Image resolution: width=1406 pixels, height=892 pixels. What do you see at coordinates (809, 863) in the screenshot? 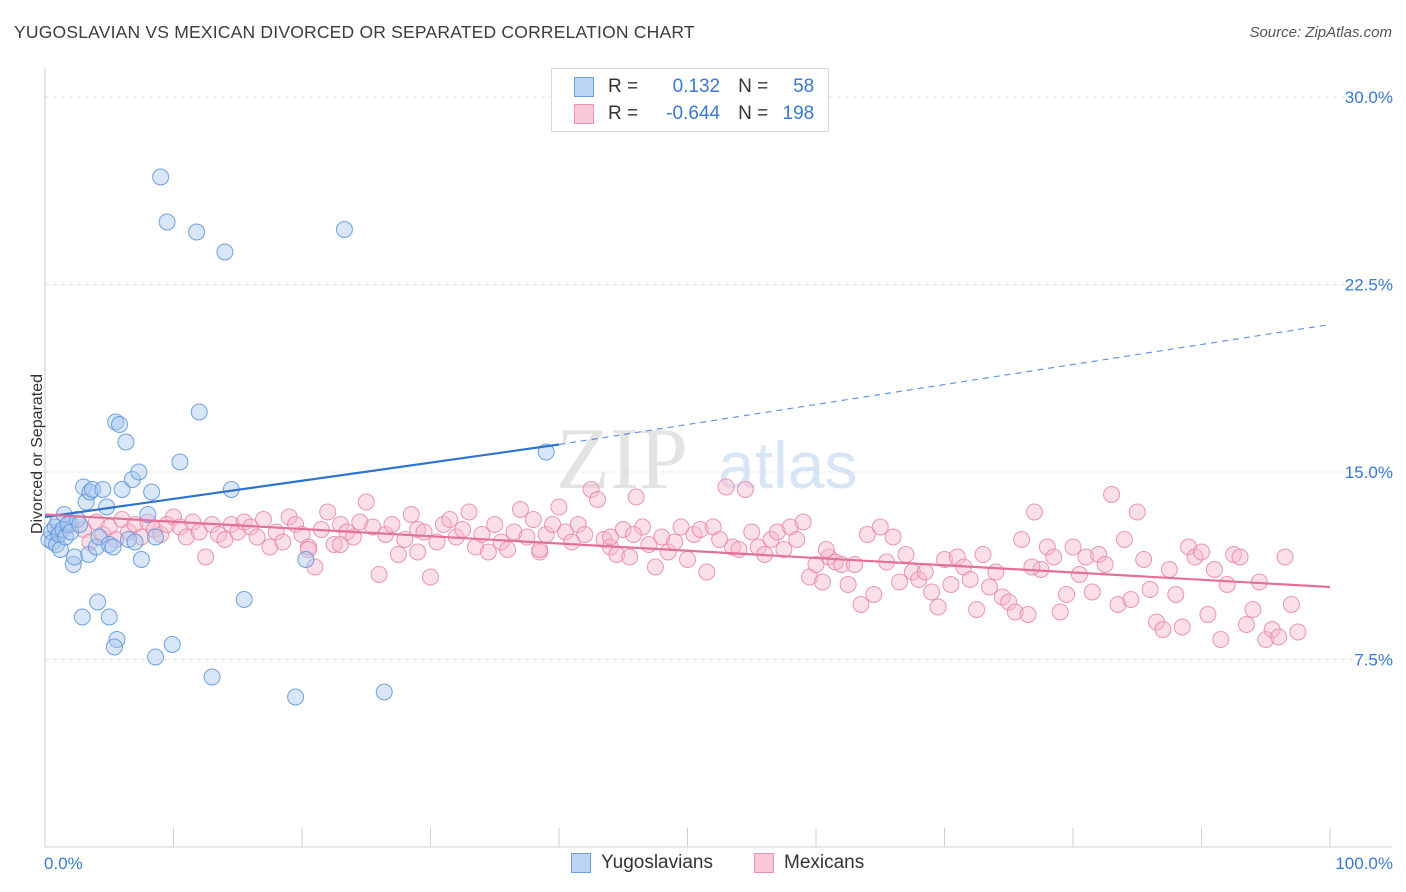
I see `legend-item-mexicans: Mexicans` at bounding box center [809, 863].